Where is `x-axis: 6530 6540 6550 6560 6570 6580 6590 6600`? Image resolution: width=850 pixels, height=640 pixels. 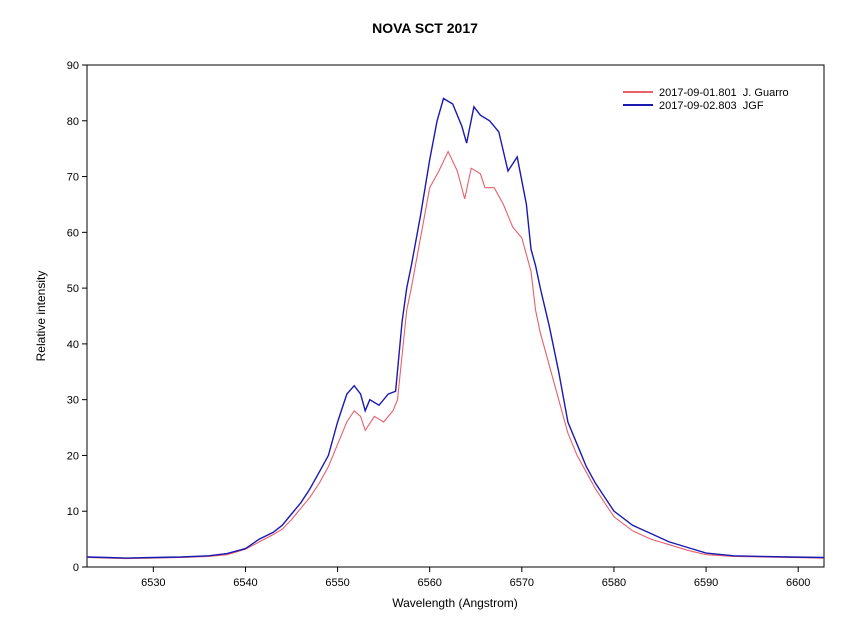 x-axis: 6530 6540 6550 6560 6570 6580 6590 6600 is located at coordinates (475, 578).